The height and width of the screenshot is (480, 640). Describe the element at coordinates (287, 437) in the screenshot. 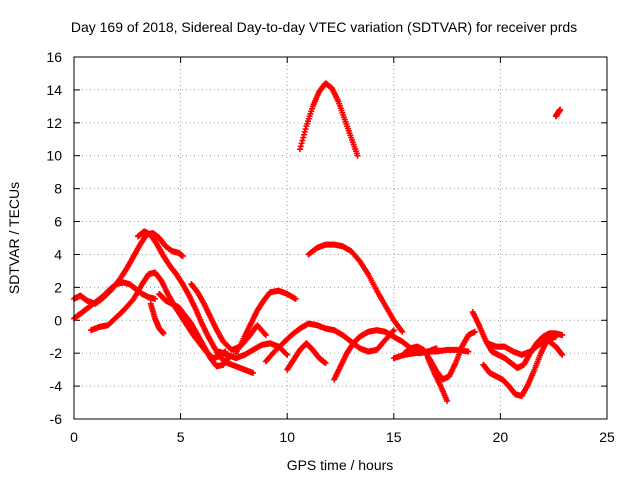

I see `x-tick-label: 10` at that location.